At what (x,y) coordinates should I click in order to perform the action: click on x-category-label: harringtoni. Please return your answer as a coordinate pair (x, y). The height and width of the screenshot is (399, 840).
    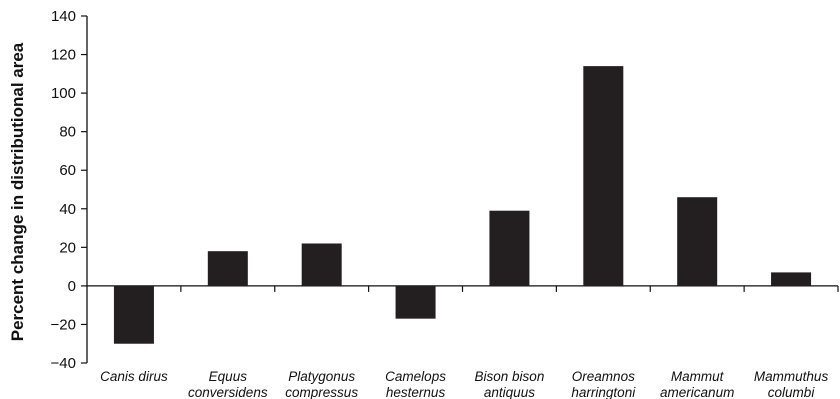
    Looking at the image, I should click on (603, 392).